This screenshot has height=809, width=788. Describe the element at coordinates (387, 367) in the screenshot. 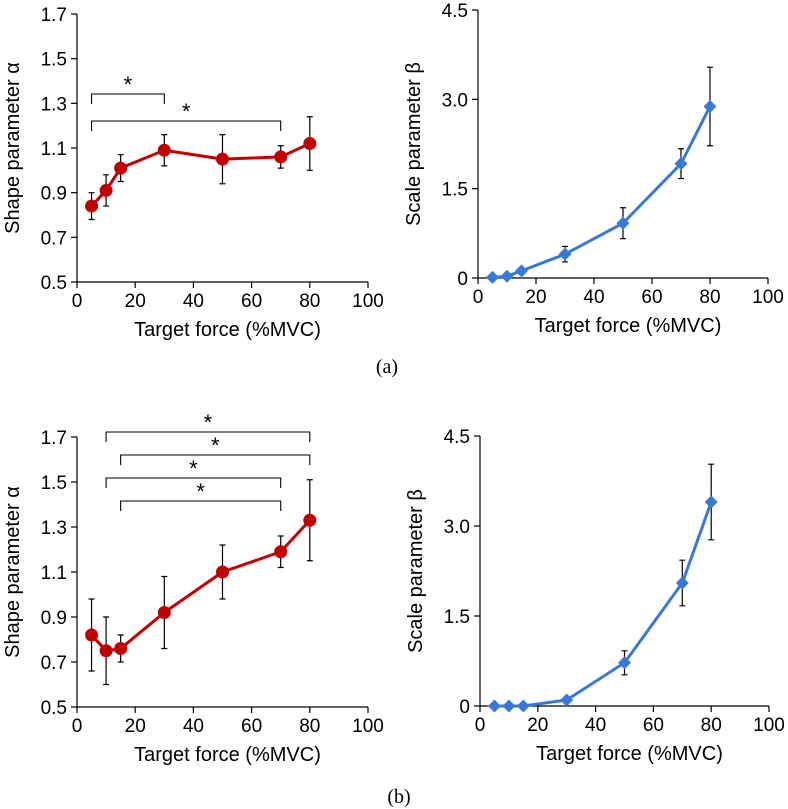

I see `caption-a: (a)` at that location.